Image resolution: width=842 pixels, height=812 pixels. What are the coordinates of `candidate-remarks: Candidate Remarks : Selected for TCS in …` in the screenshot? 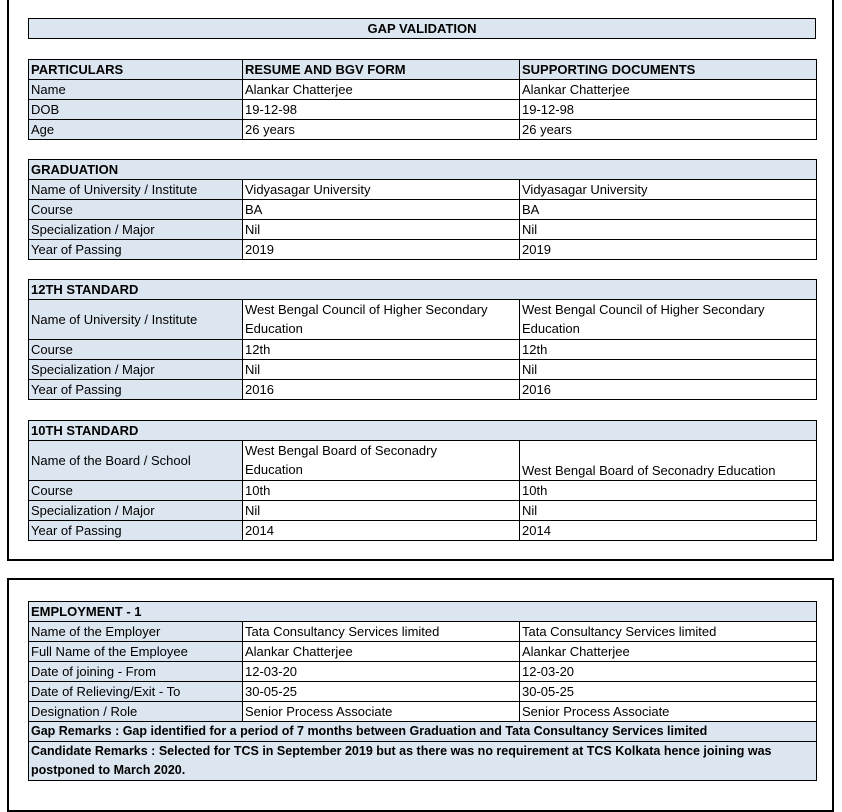 It's located at (422, 761).